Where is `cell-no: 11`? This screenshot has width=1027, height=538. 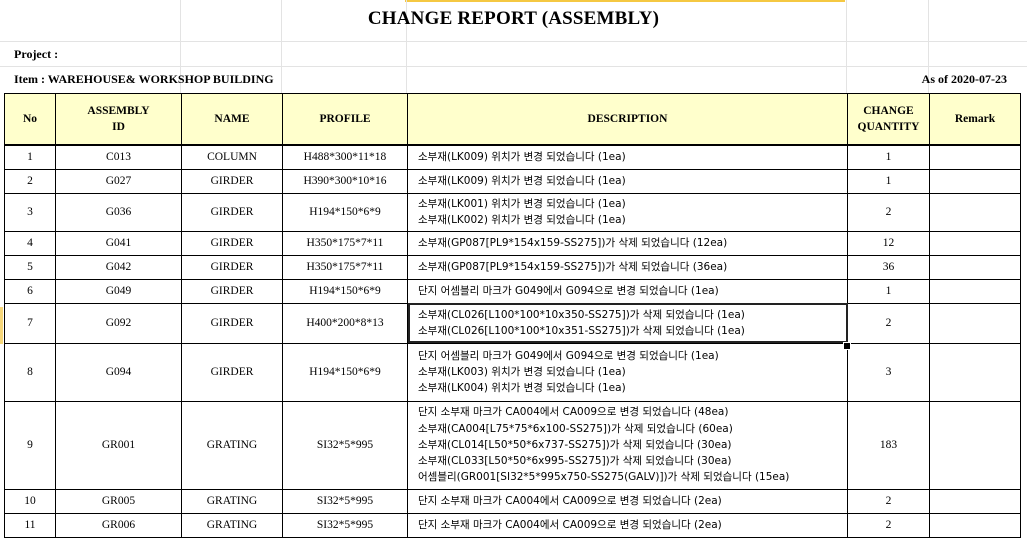 cell-no: 11 is located at coordinates (30, 525).